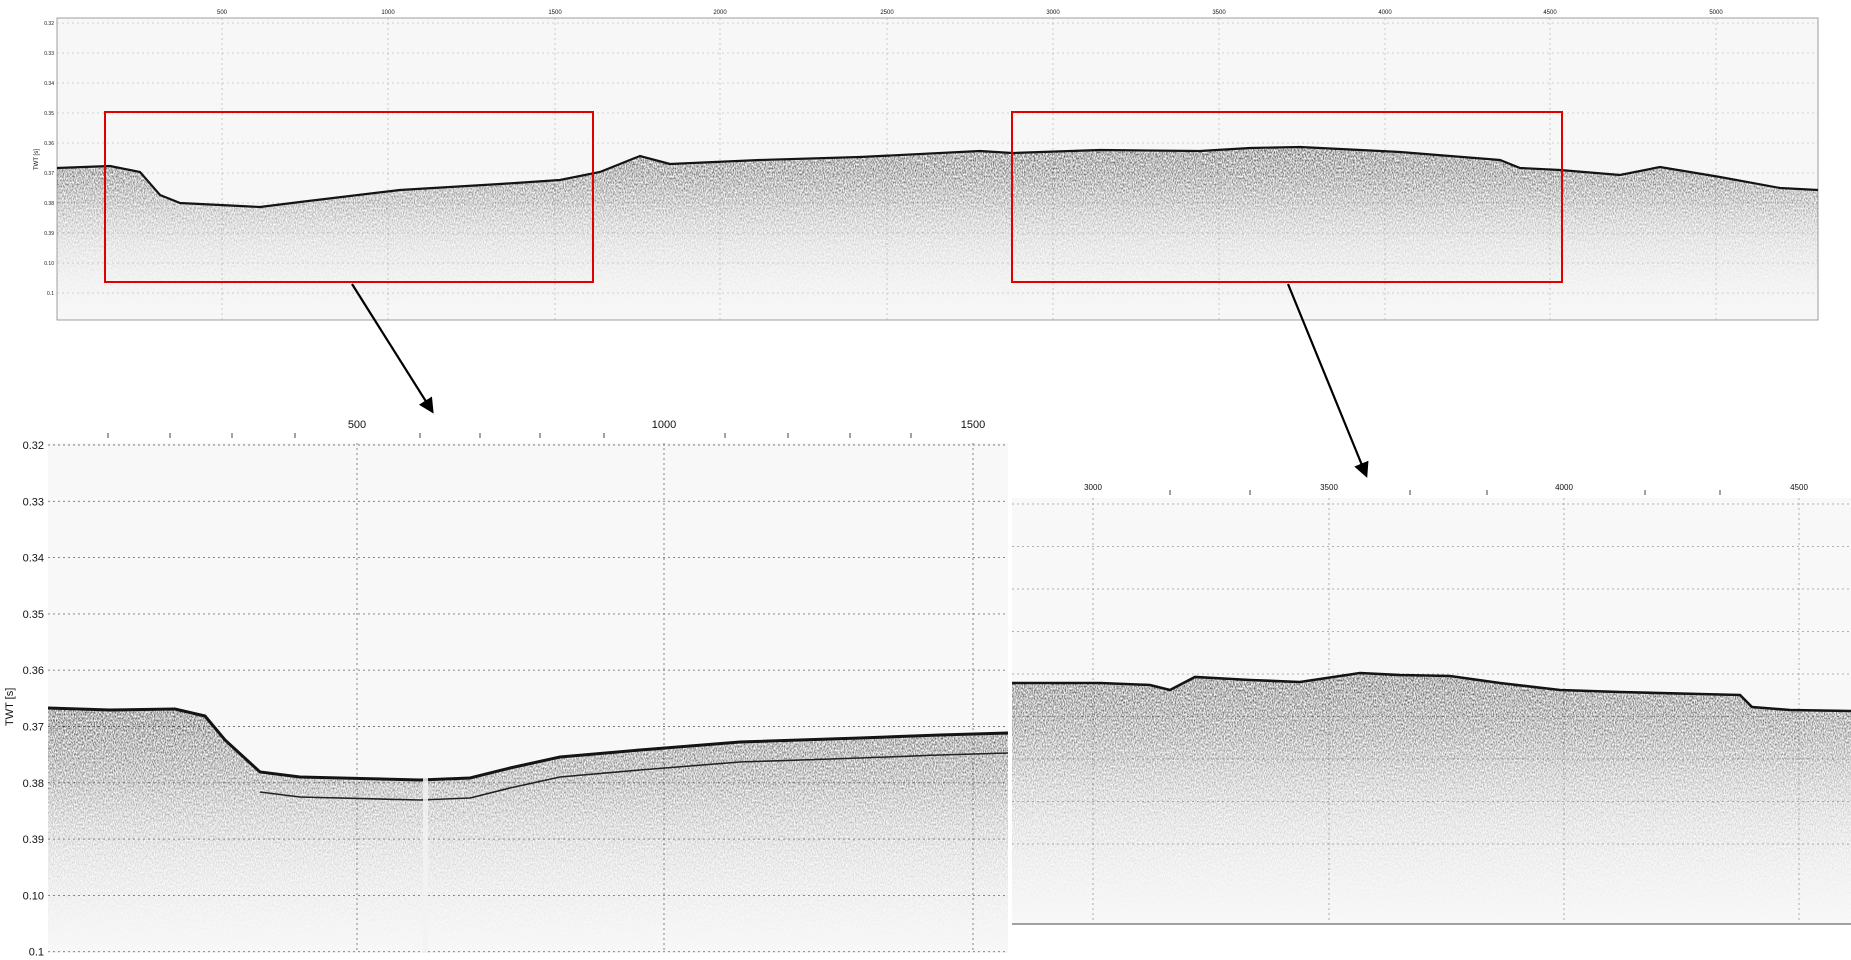 The image size is (1851, 960). What do you see at coordinates (392, 348) in the screenshot?
I see `arrow-to-left-zoom` at bounding box center [392, 348].